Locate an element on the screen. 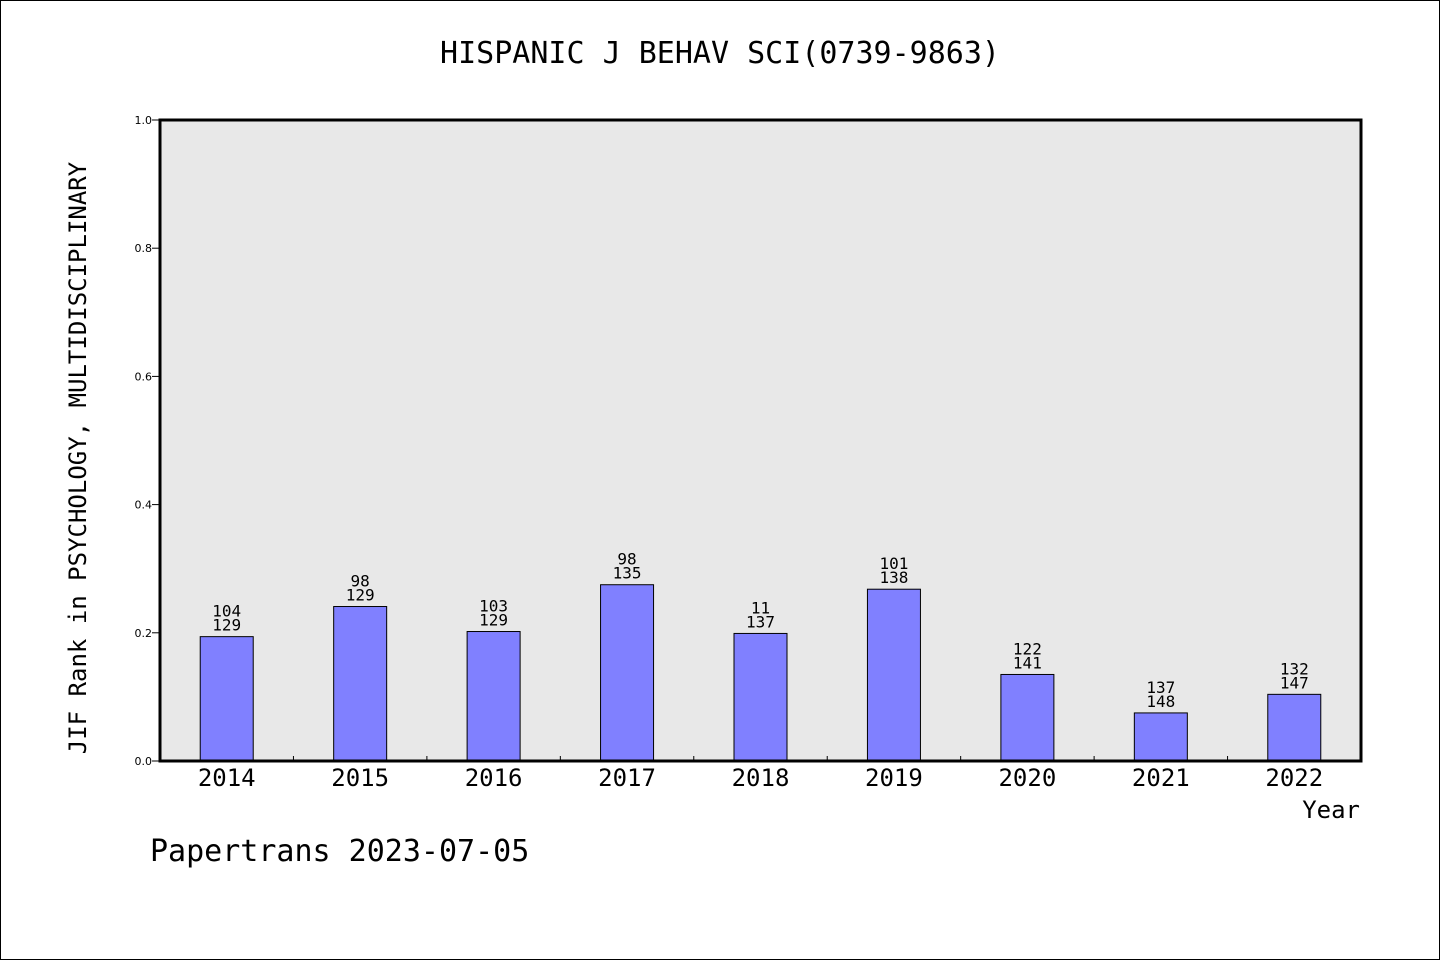 The image size is (1440, 960). bar-total-label: 135 is located at coordinates (627, 573).